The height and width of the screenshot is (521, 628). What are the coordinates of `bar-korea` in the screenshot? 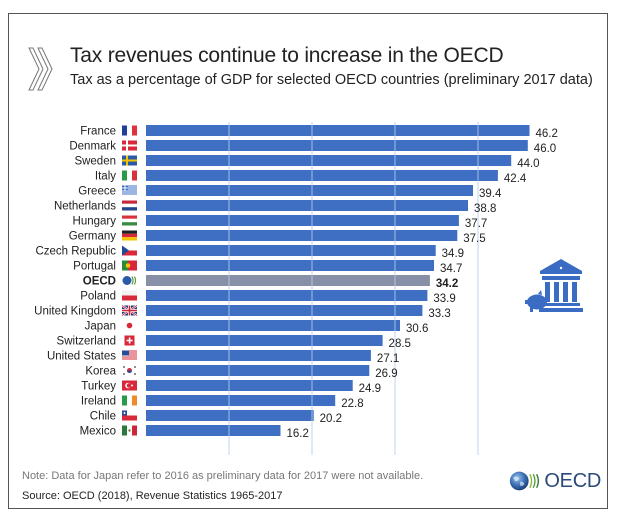 It's located at (258, 370).